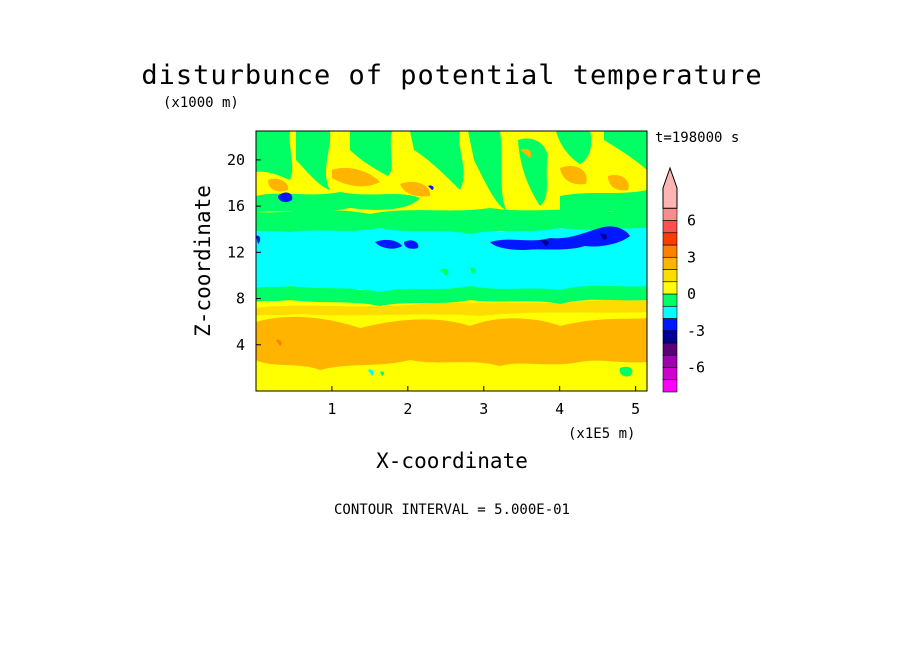 The height and width of the screenshot is (654, 904). I want to click on x-tick-label: 2, so click(407, 409).